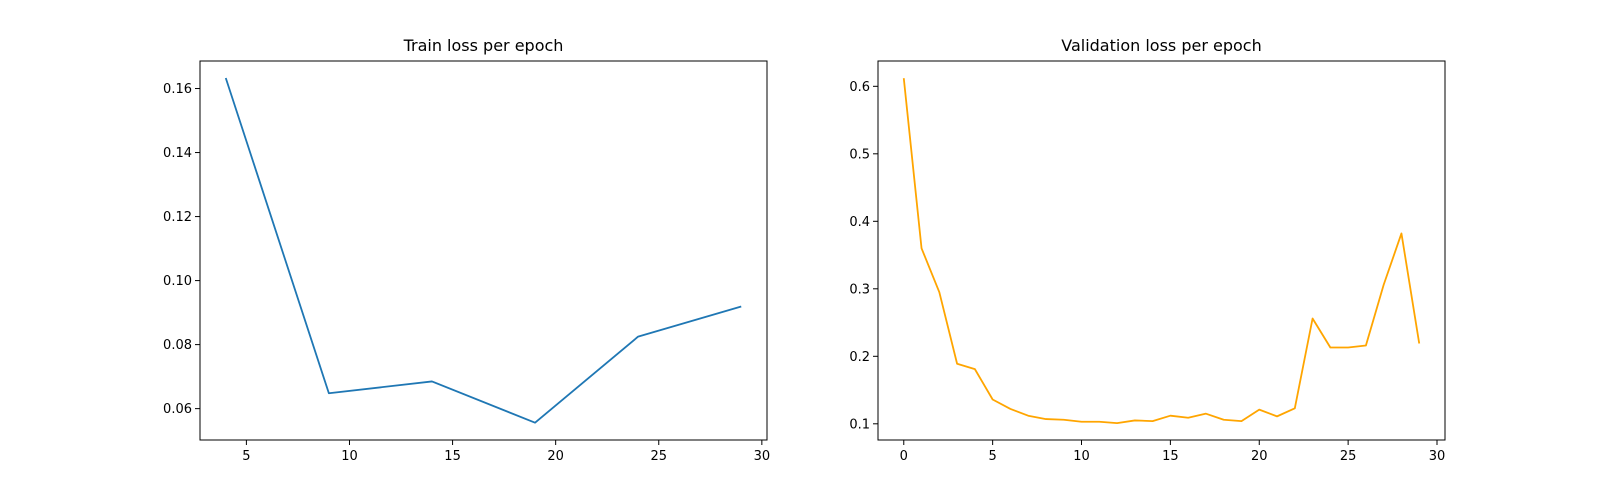 The height and width of the screenshot is (500, 1600). What do you see at coordinates (483, 45) in the screenshot?
I see `chart-title: Train loss per epoch` at bounding box center [483, 45].